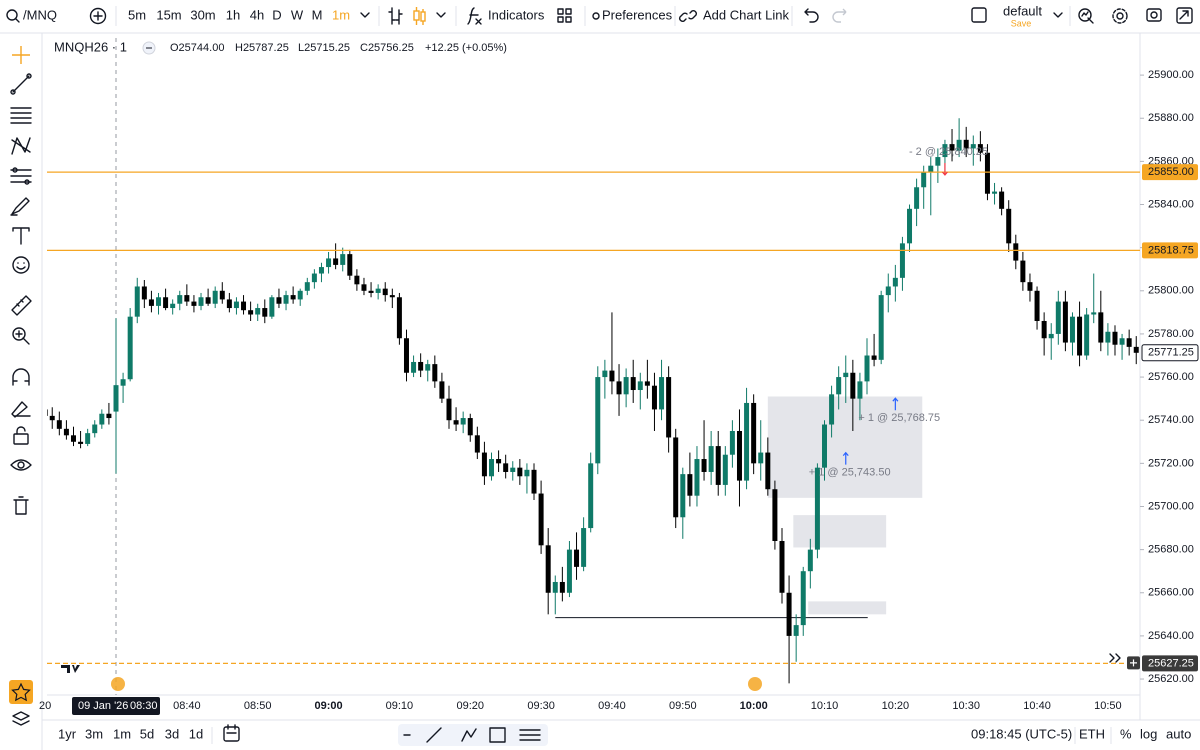 The image size is (1200, 750). I want to click on draw-mode-tool, so click(21, 409).